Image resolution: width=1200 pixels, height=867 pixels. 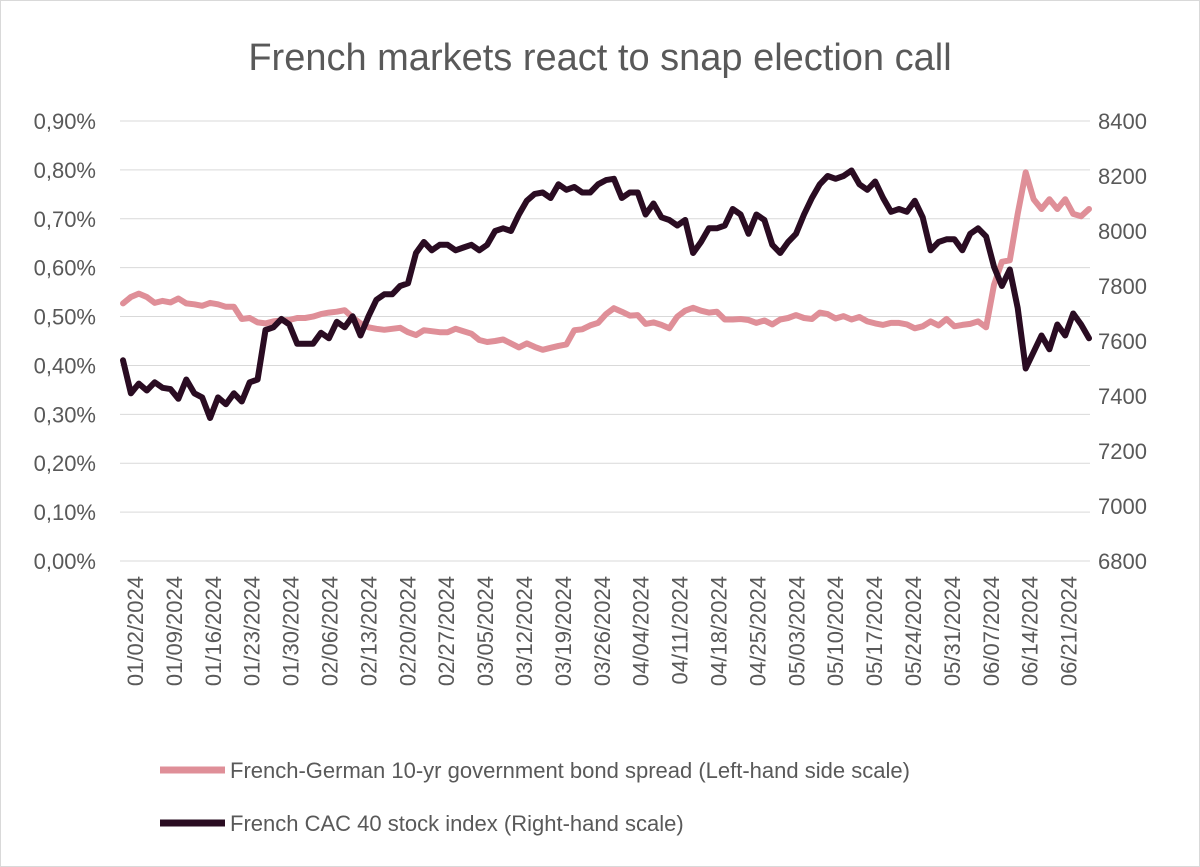 What do you see at coordinates (1122, 121) in the screenshot?
I see `right-tick-label: 8400` at bounding box center [1122, 121].